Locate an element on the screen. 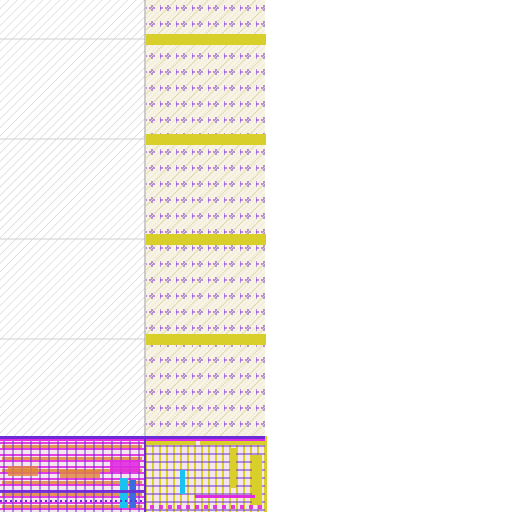 This screenshot has width=512, height=512. power-rails is located at coordinates (206, 189).